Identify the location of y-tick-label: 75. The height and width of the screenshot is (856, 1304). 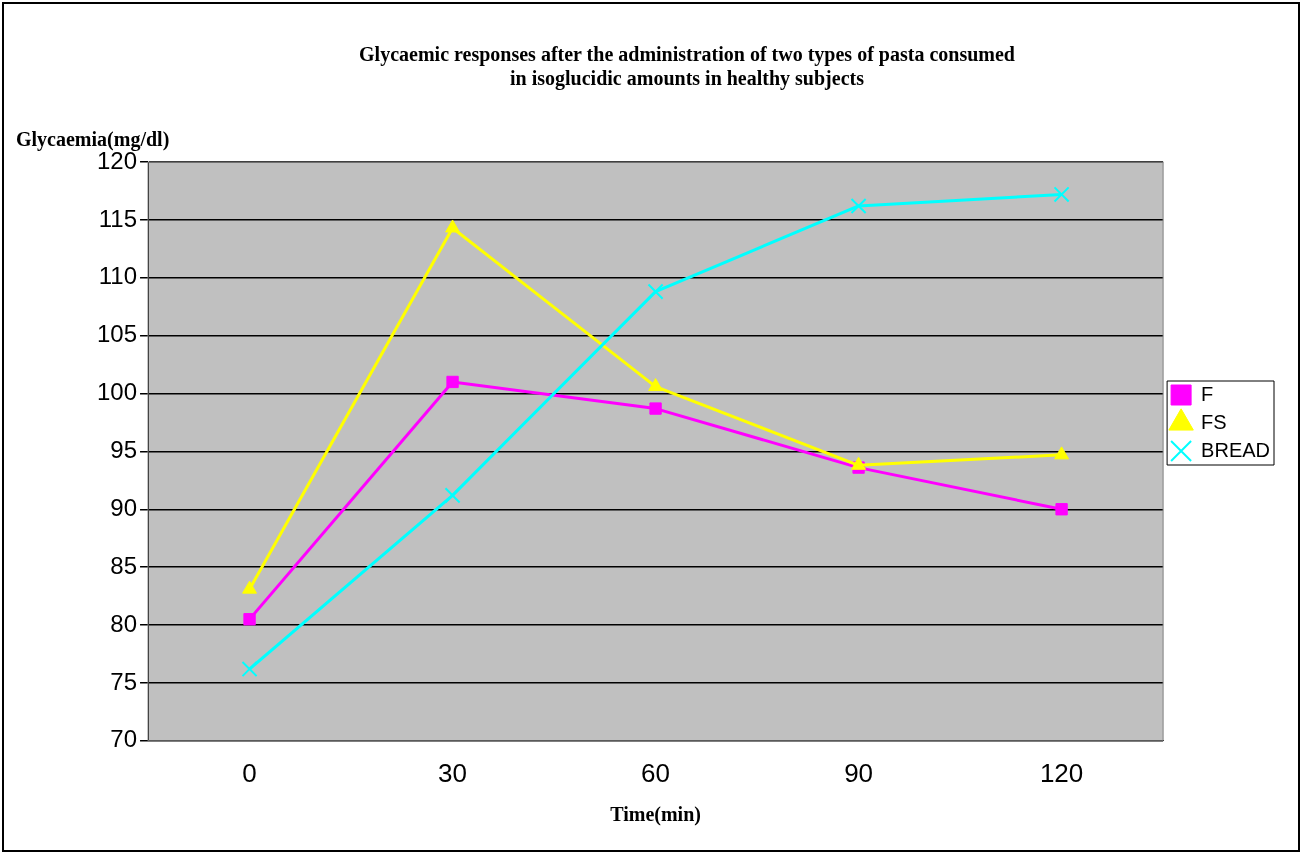
(124, 681).